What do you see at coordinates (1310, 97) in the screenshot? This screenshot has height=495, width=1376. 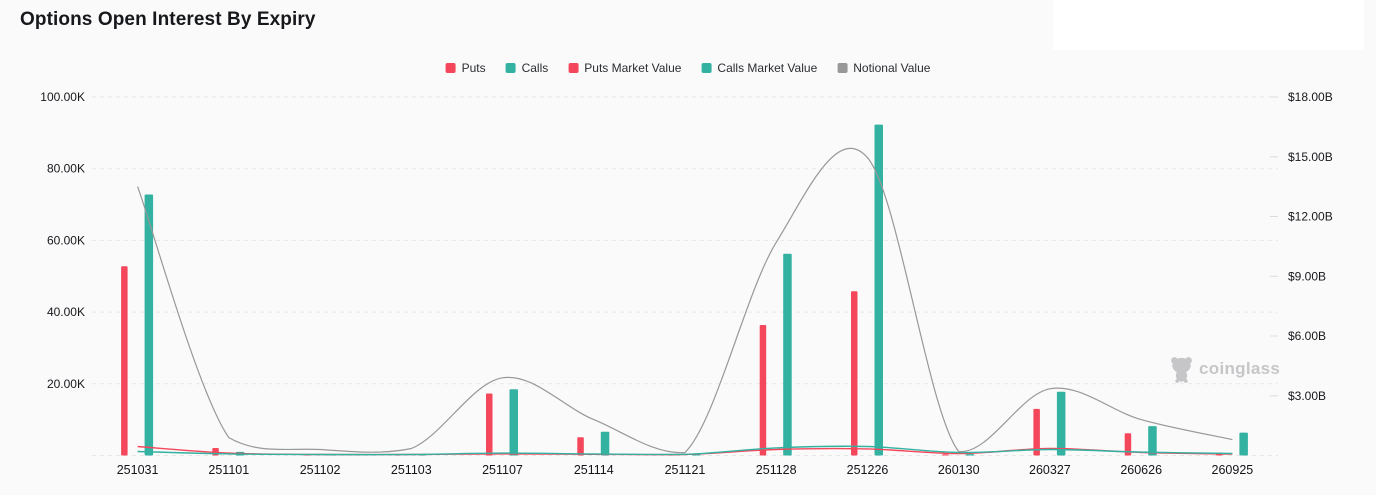 I see `svg-text: $18.00B` at bounding box center [1310, 97].